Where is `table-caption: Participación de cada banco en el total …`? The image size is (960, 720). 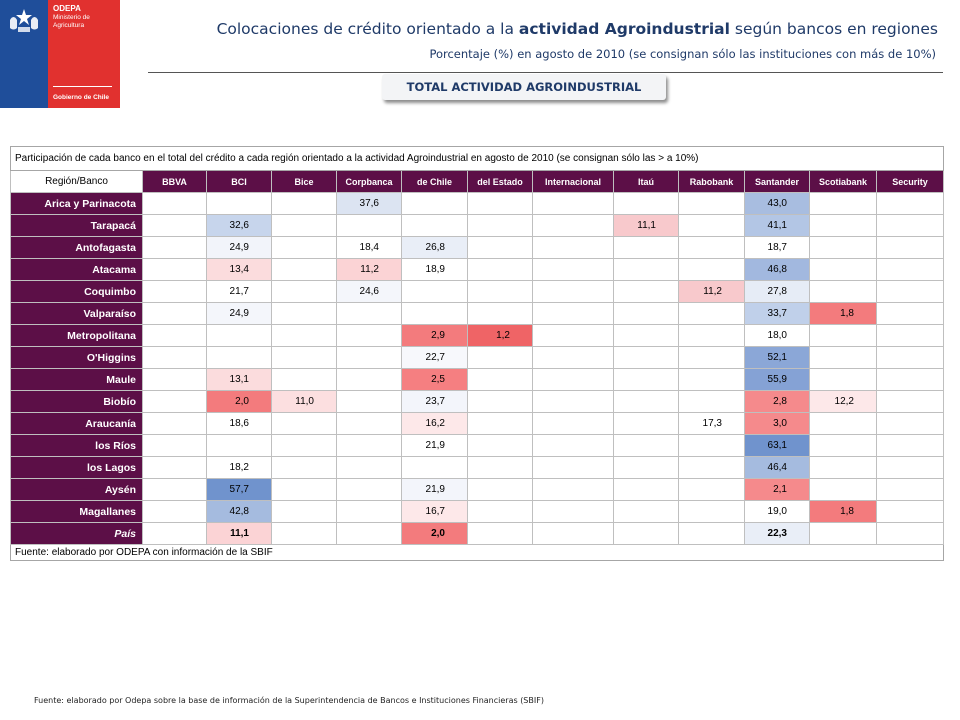
table-caption: Participación de cada banco en el total … is located at coordinates (477, 158).